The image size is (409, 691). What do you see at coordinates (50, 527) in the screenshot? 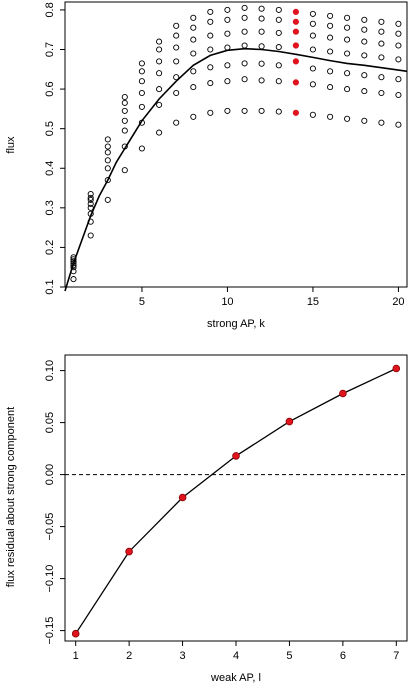
I see `y-tick-label: −0.05` at bounding box center [50, 527].